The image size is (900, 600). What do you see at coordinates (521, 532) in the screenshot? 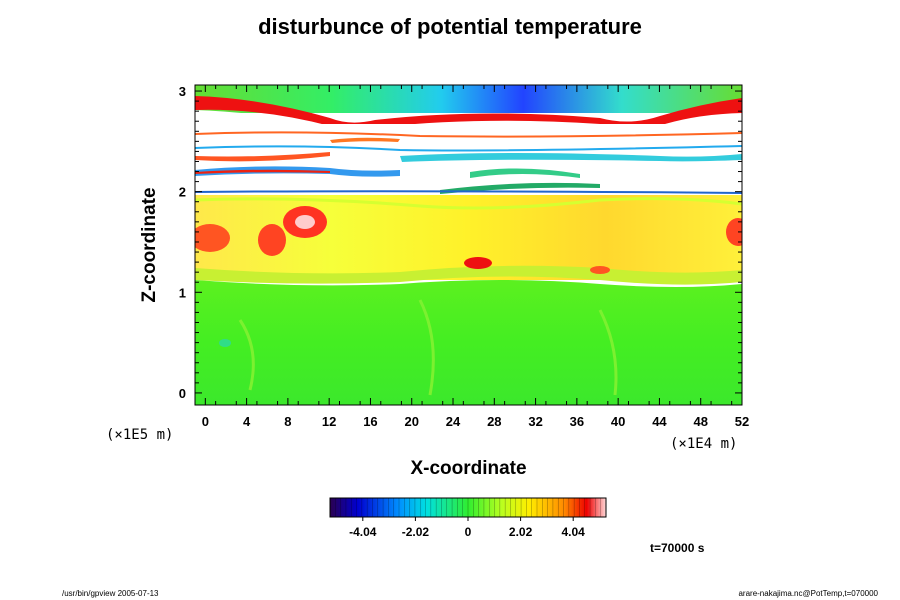
I see `colorbar-tick-label: 2.02` at bounding box center [521, 532].